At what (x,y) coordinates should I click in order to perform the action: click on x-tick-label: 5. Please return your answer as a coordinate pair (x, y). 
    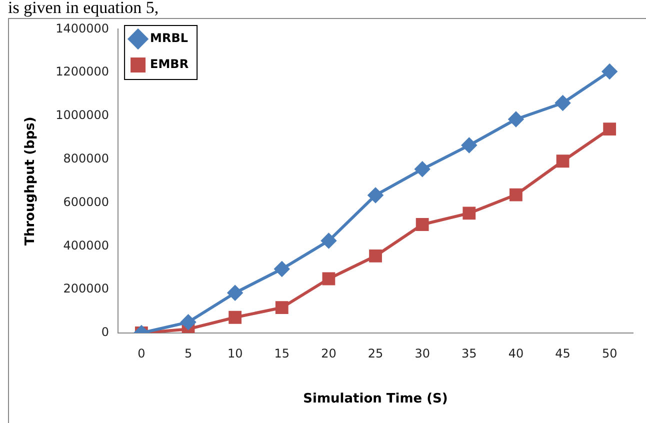
    Looking at the image, I should click on (188, 353).